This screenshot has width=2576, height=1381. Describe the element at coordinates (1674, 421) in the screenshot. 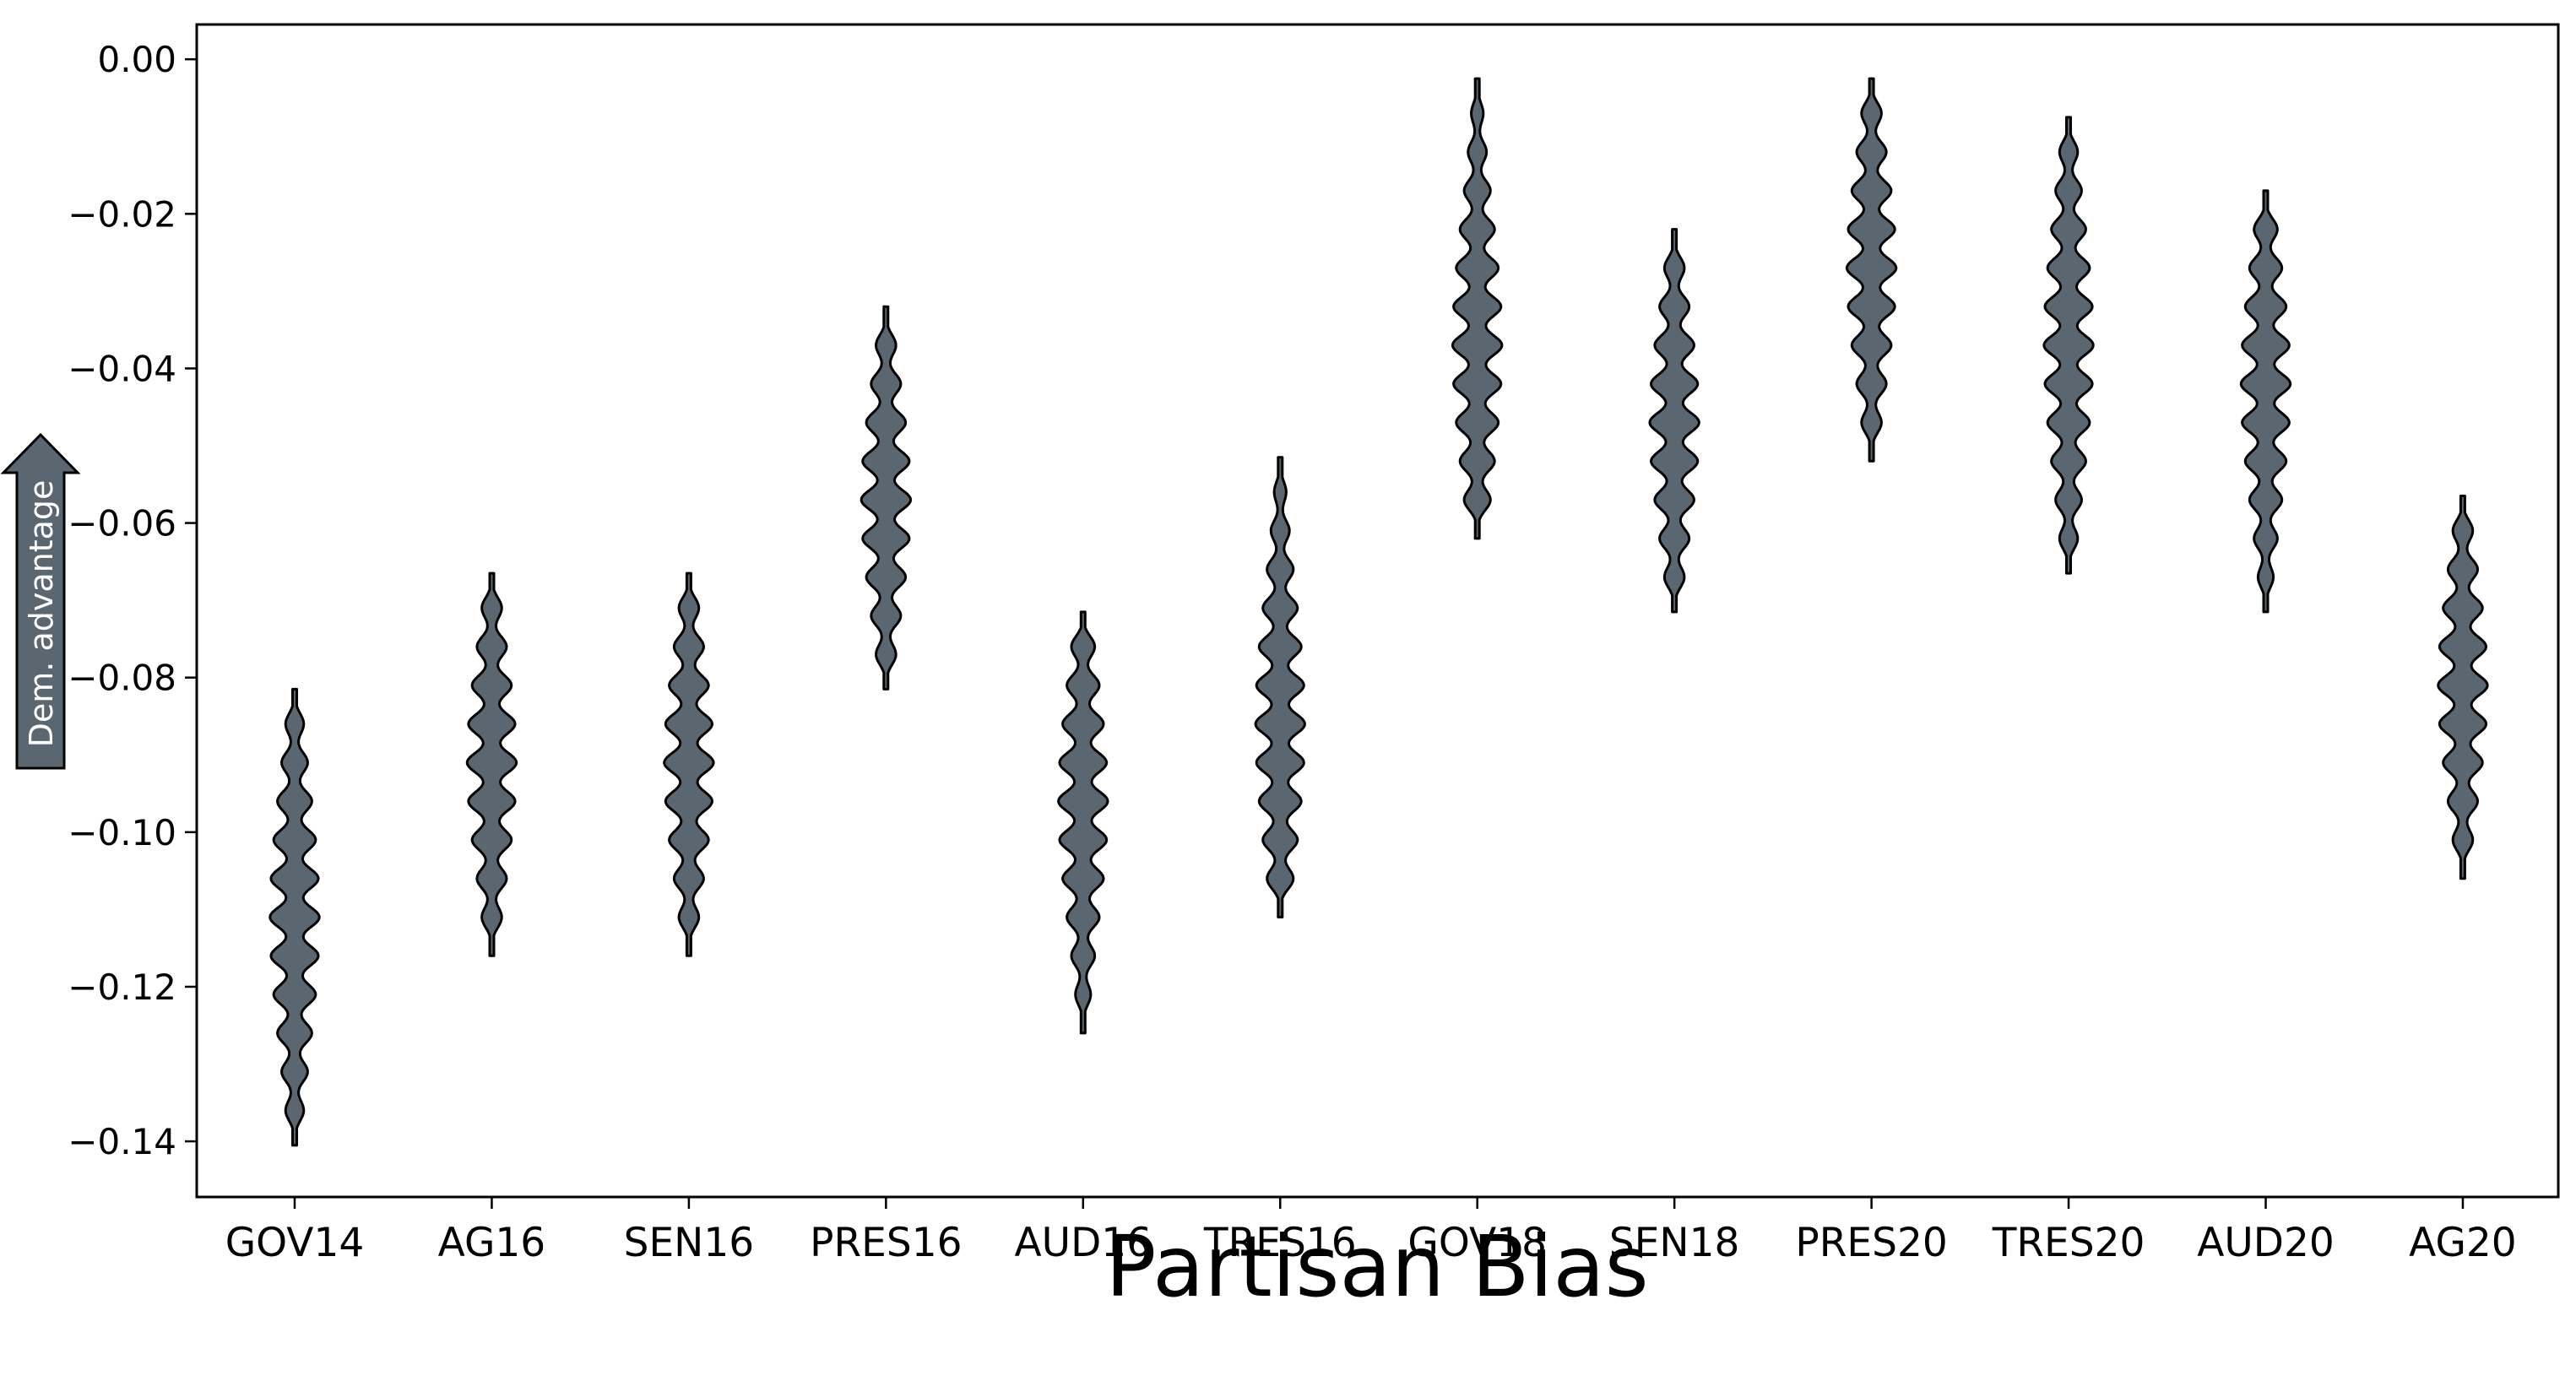

I see `violin-sen18` at that location.